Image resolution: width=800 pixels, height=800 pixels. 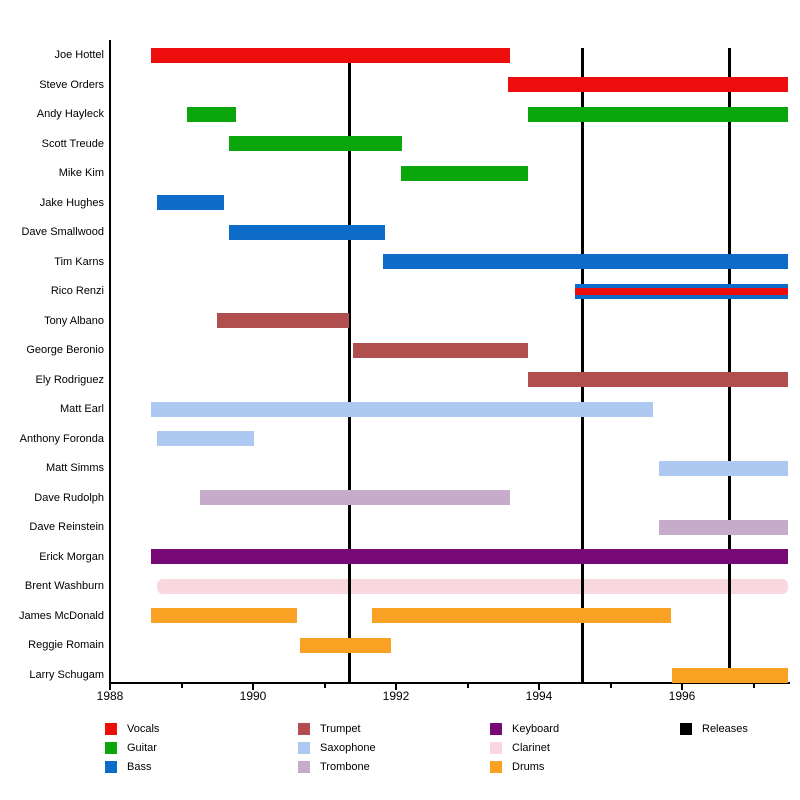 I want to click on member-label: Brent Washburn, so click(x=64, y=586).